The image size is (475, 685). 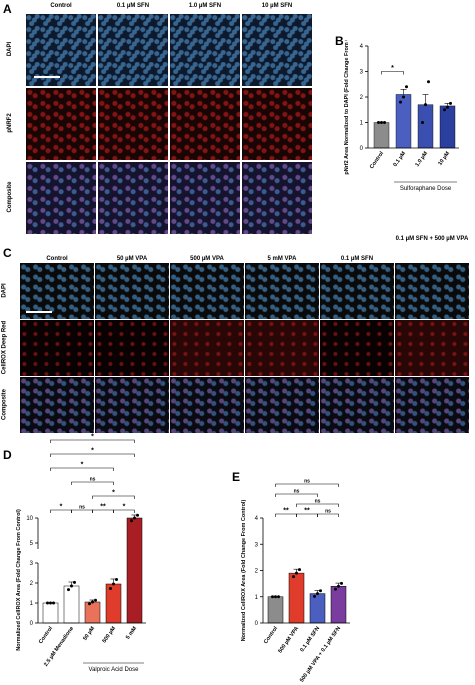 What do you see at coordinates (133, 6) in the screenshot?
I see `panel-a-column-header: 0.1 µM SFN` at bounding box center [133, 6].